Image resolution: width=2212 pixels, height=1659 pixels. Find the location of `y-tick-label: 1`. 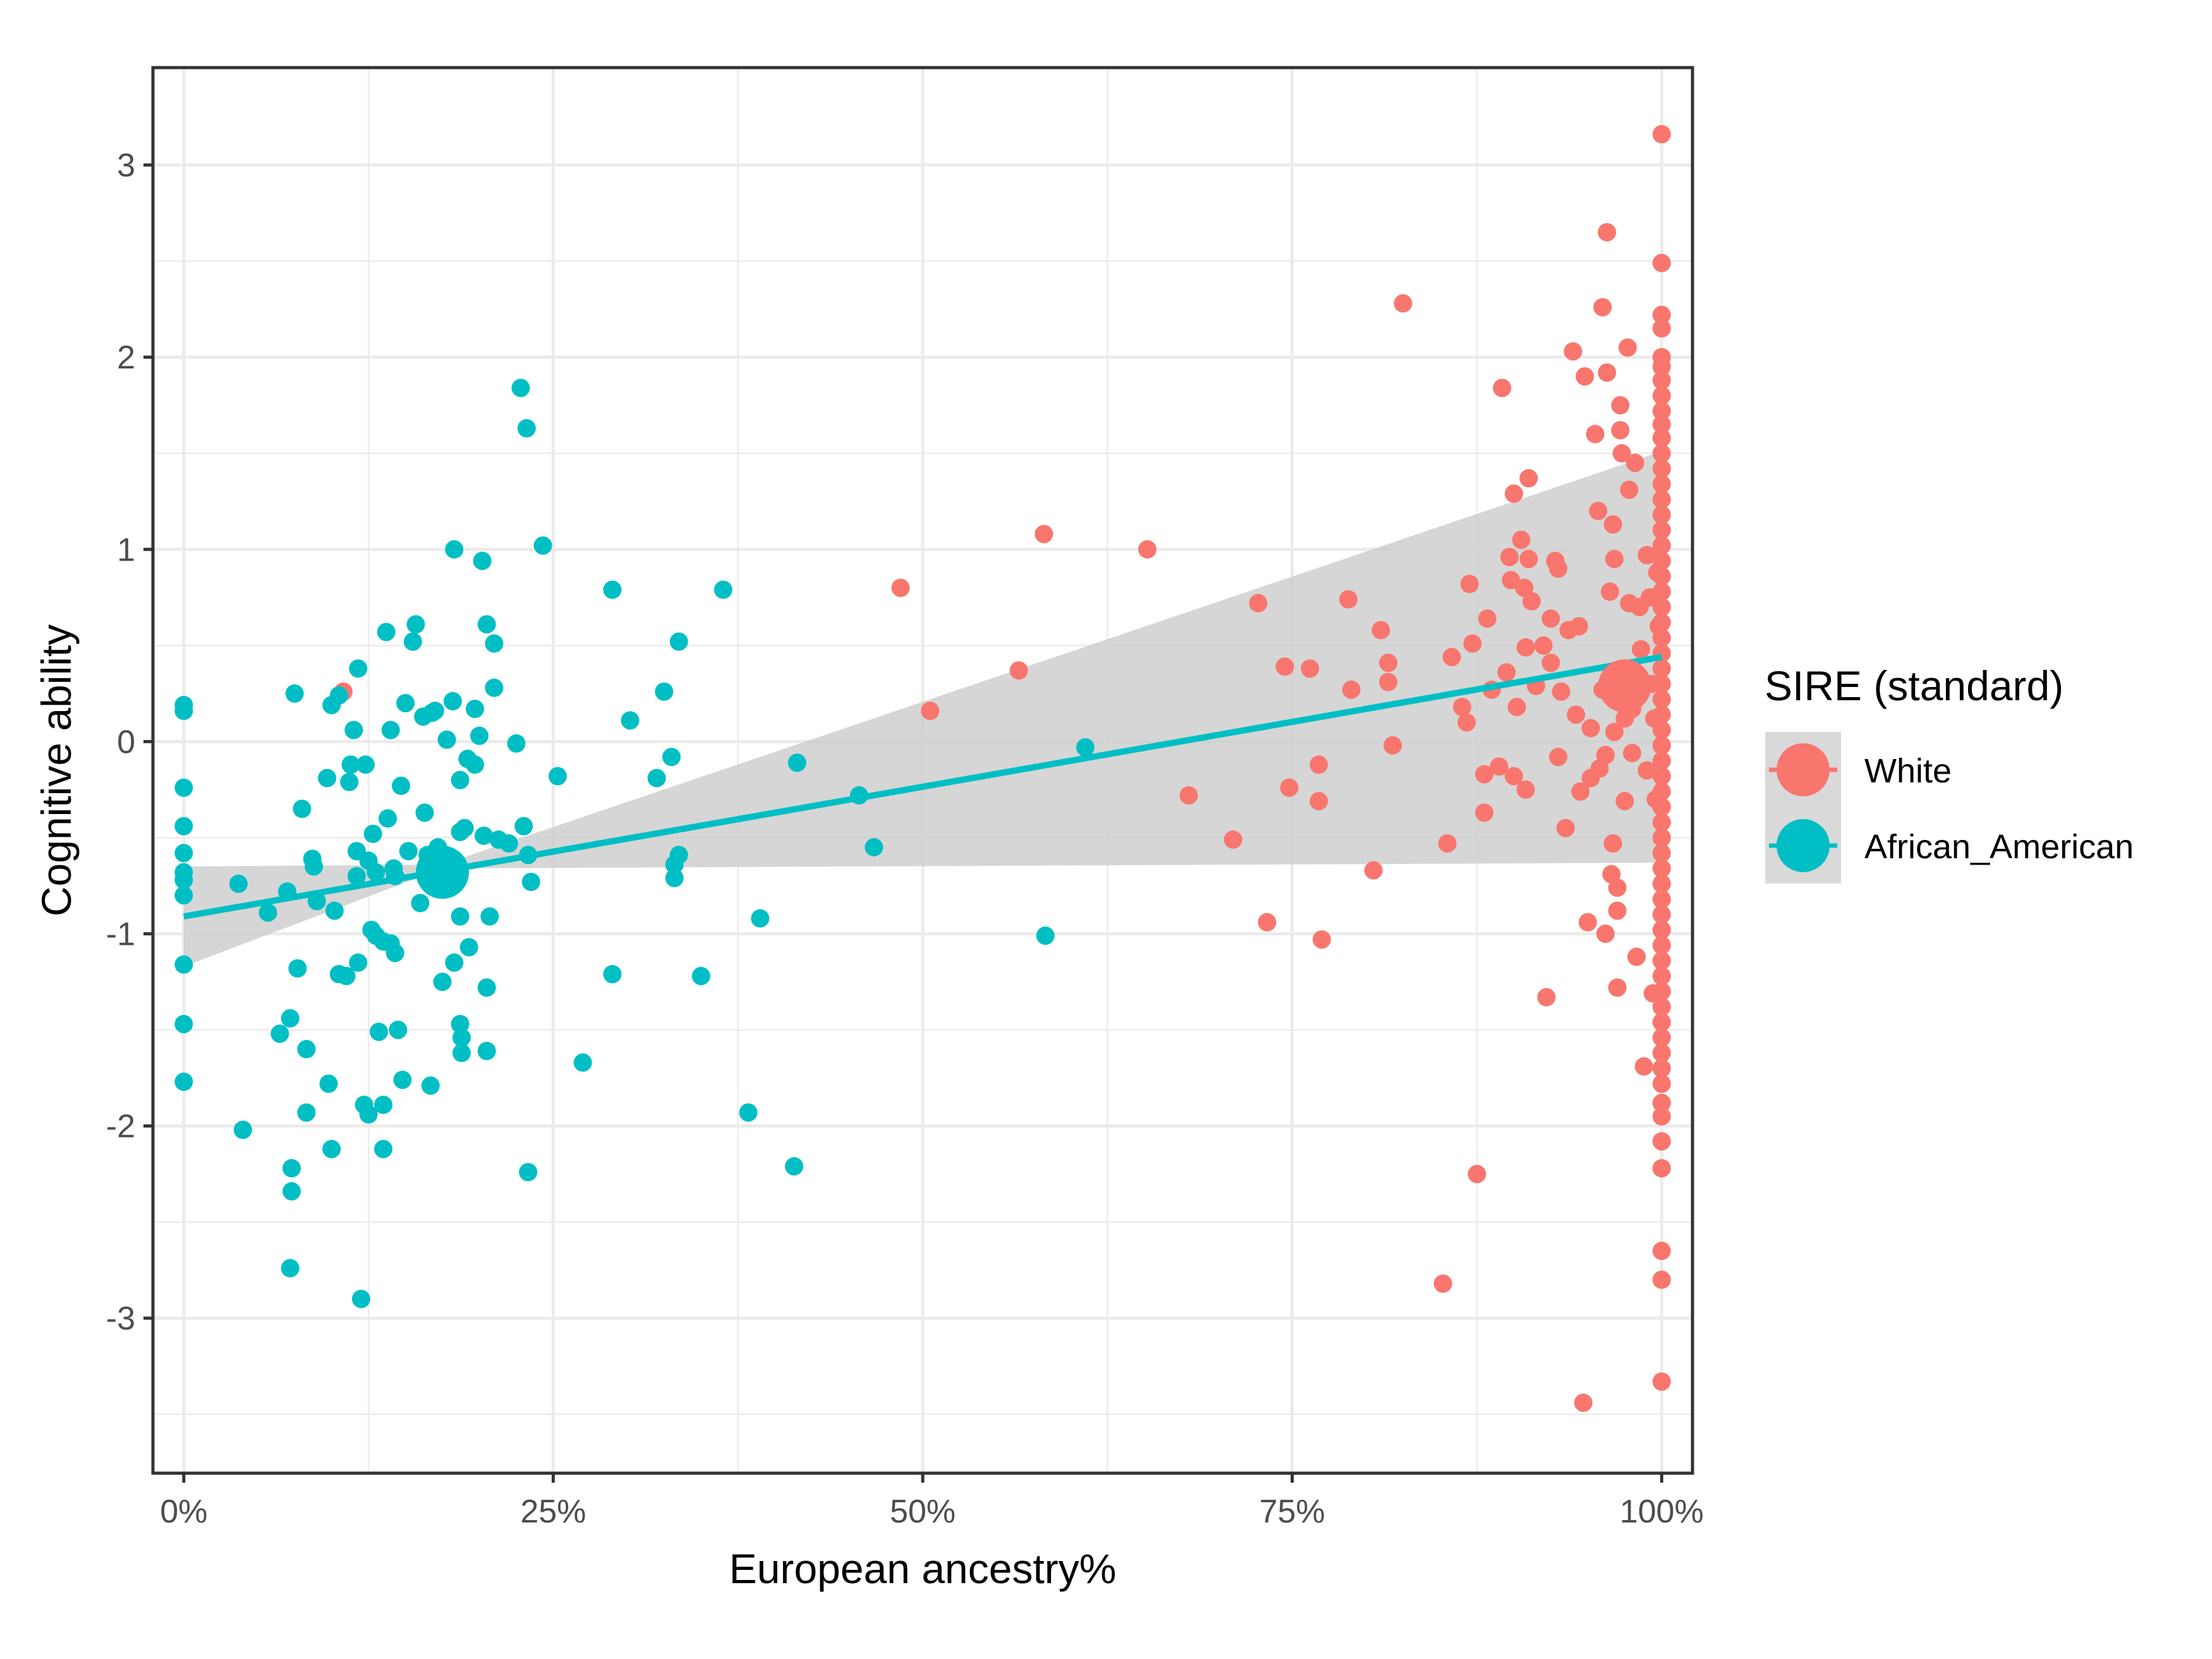

y-tick-label: 1 is located at coordinates (126, 550).